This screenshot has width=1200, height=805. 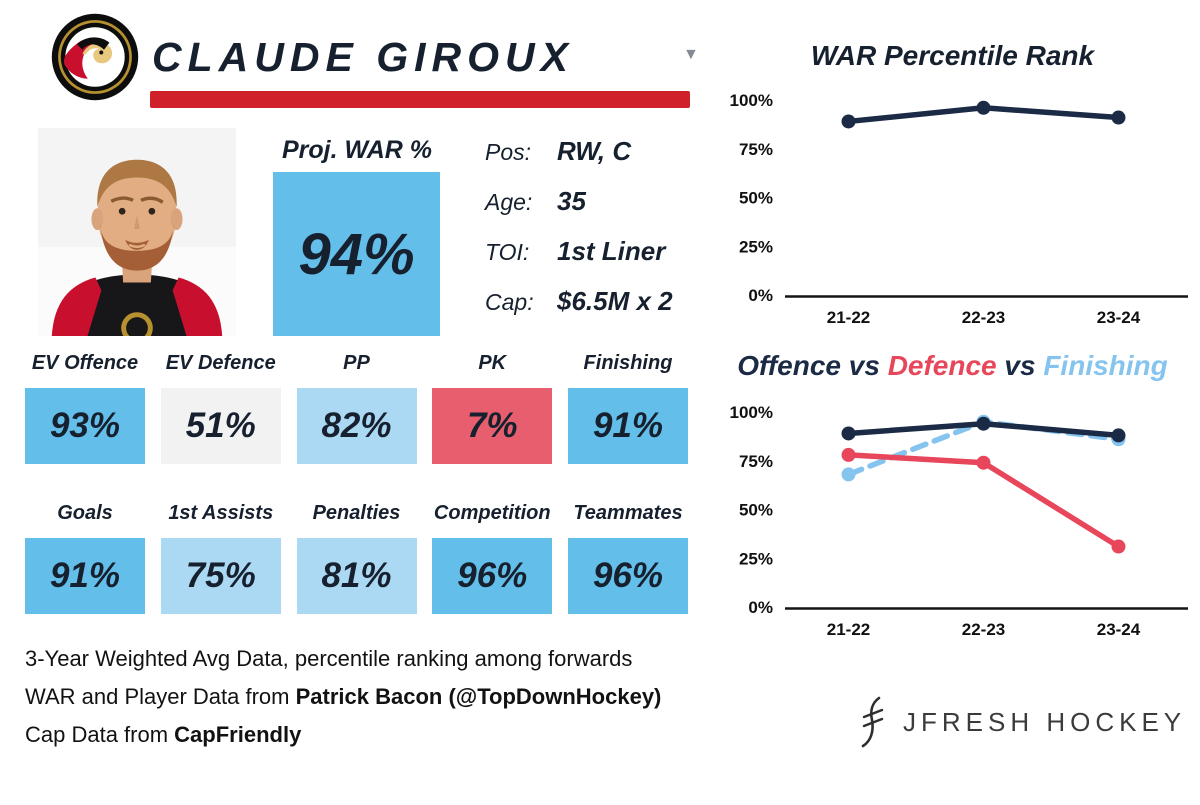 I want to click on war-chart-title: WAR Percentile Rank, so click(x=952, y=55).